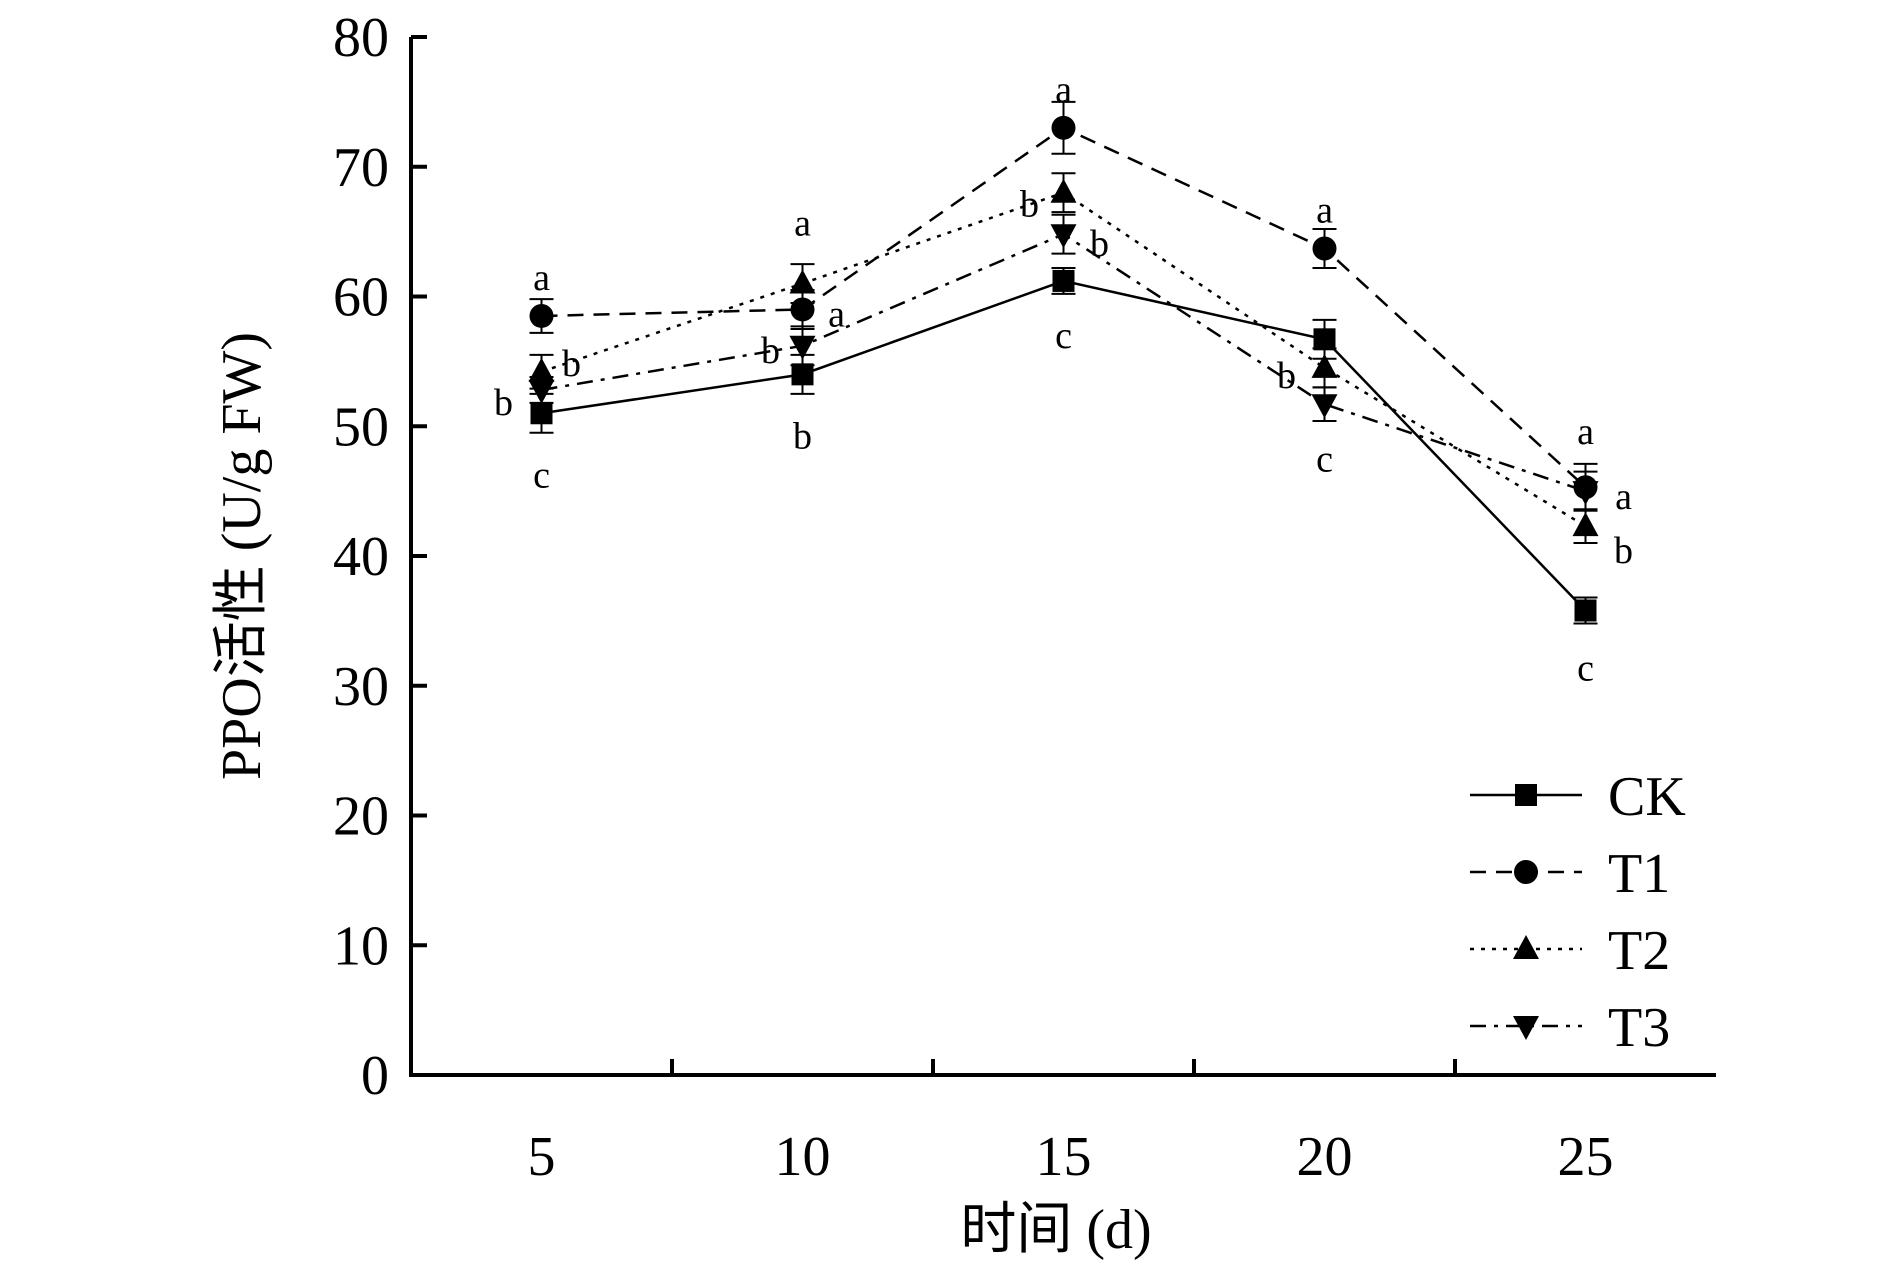  Describe the element at coordinates (361, 168) in the screenshot. I see `y-tick-label: 70` at that location.